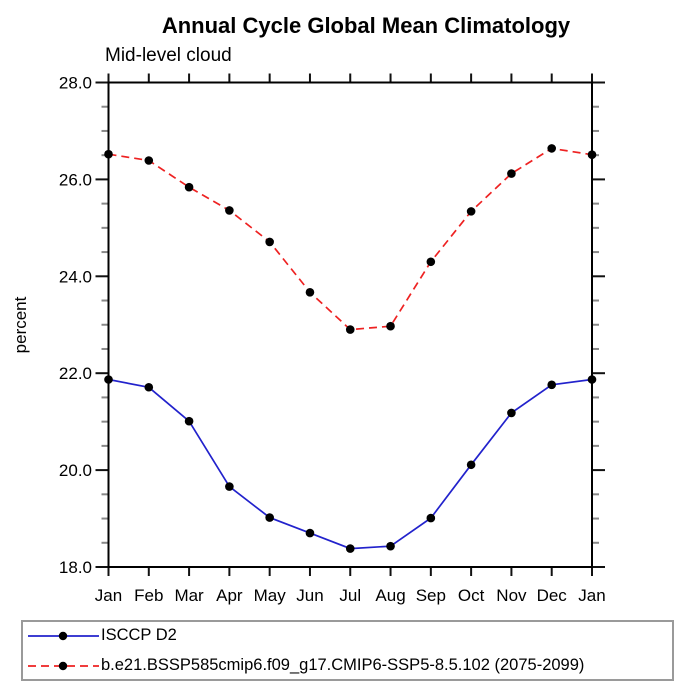 The height and width of the screenshot is (700, 700). Describe the element at coordinates (189, 595) in the screenshot. I see `x-tick-label: Mar` at that location.